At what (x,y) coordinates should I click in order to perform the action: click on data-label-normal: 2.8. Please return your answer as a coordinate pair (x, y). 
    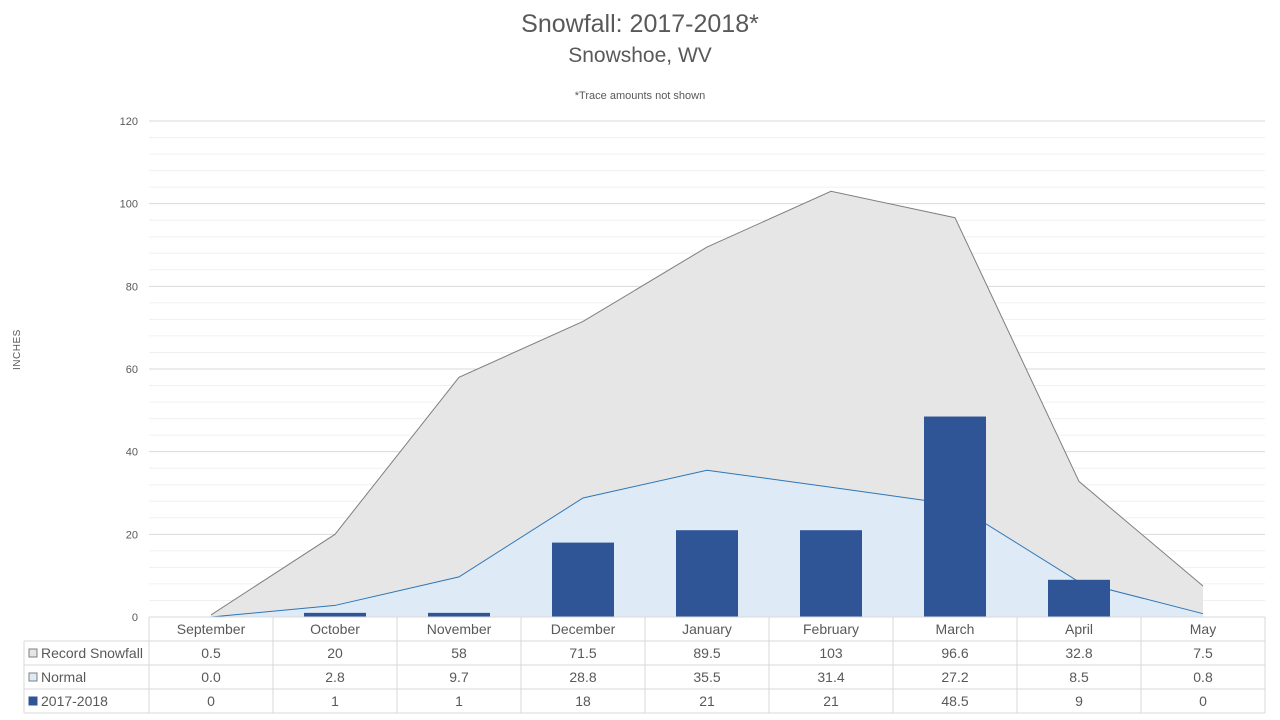
    Looking at the image, I should click on (335, 677).